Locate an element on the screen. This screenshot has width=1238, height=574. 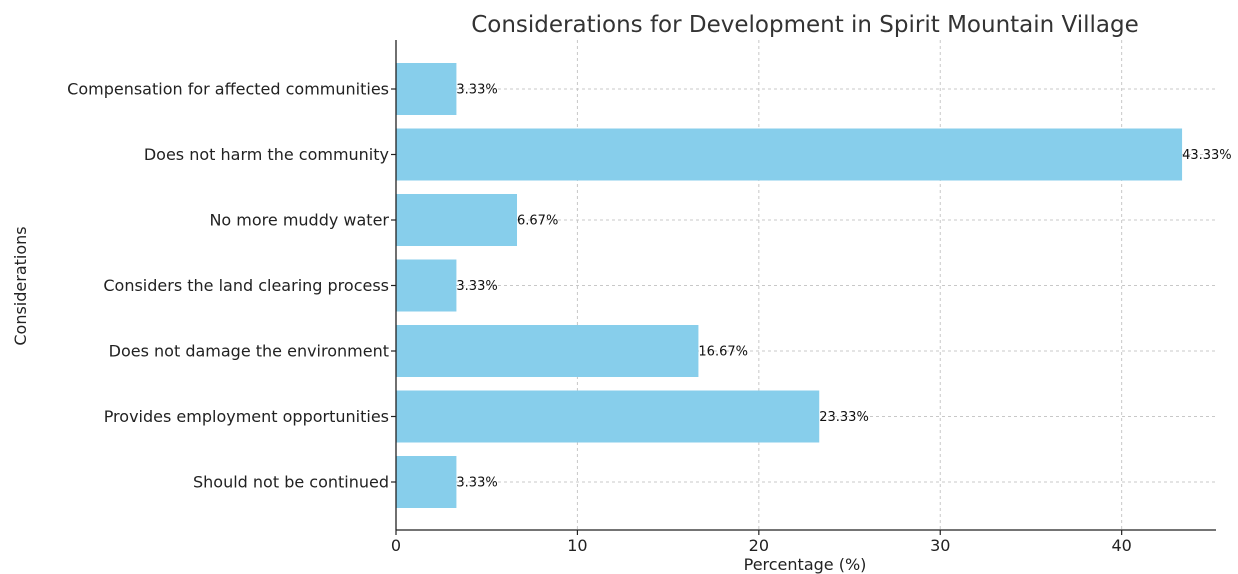
bar-value-label: 6.67% is located at coordinates (537, 221).